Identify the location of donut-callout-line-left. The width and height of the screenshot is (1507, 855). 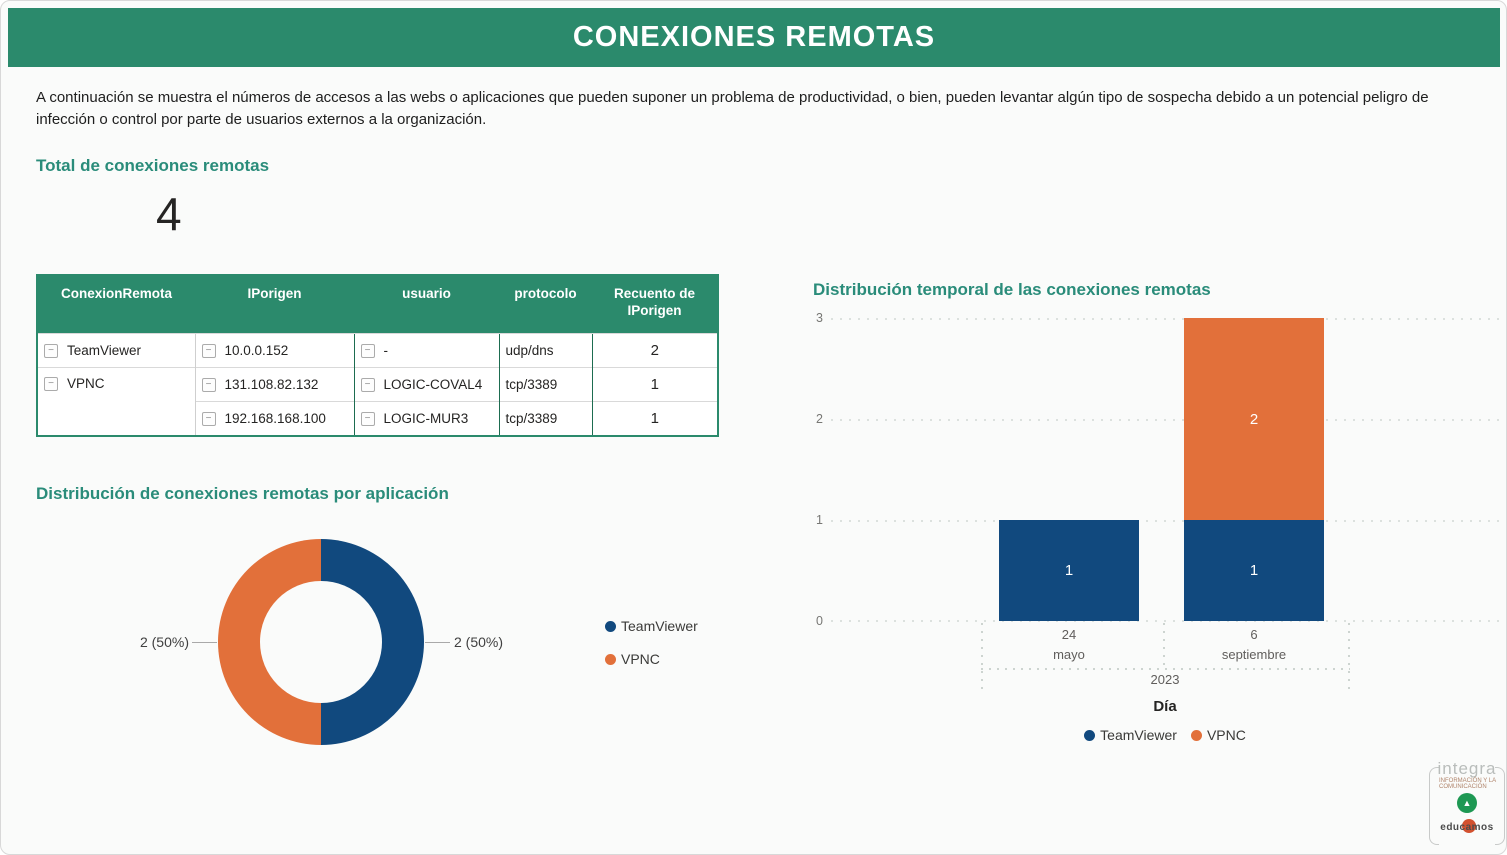
(204, 642).